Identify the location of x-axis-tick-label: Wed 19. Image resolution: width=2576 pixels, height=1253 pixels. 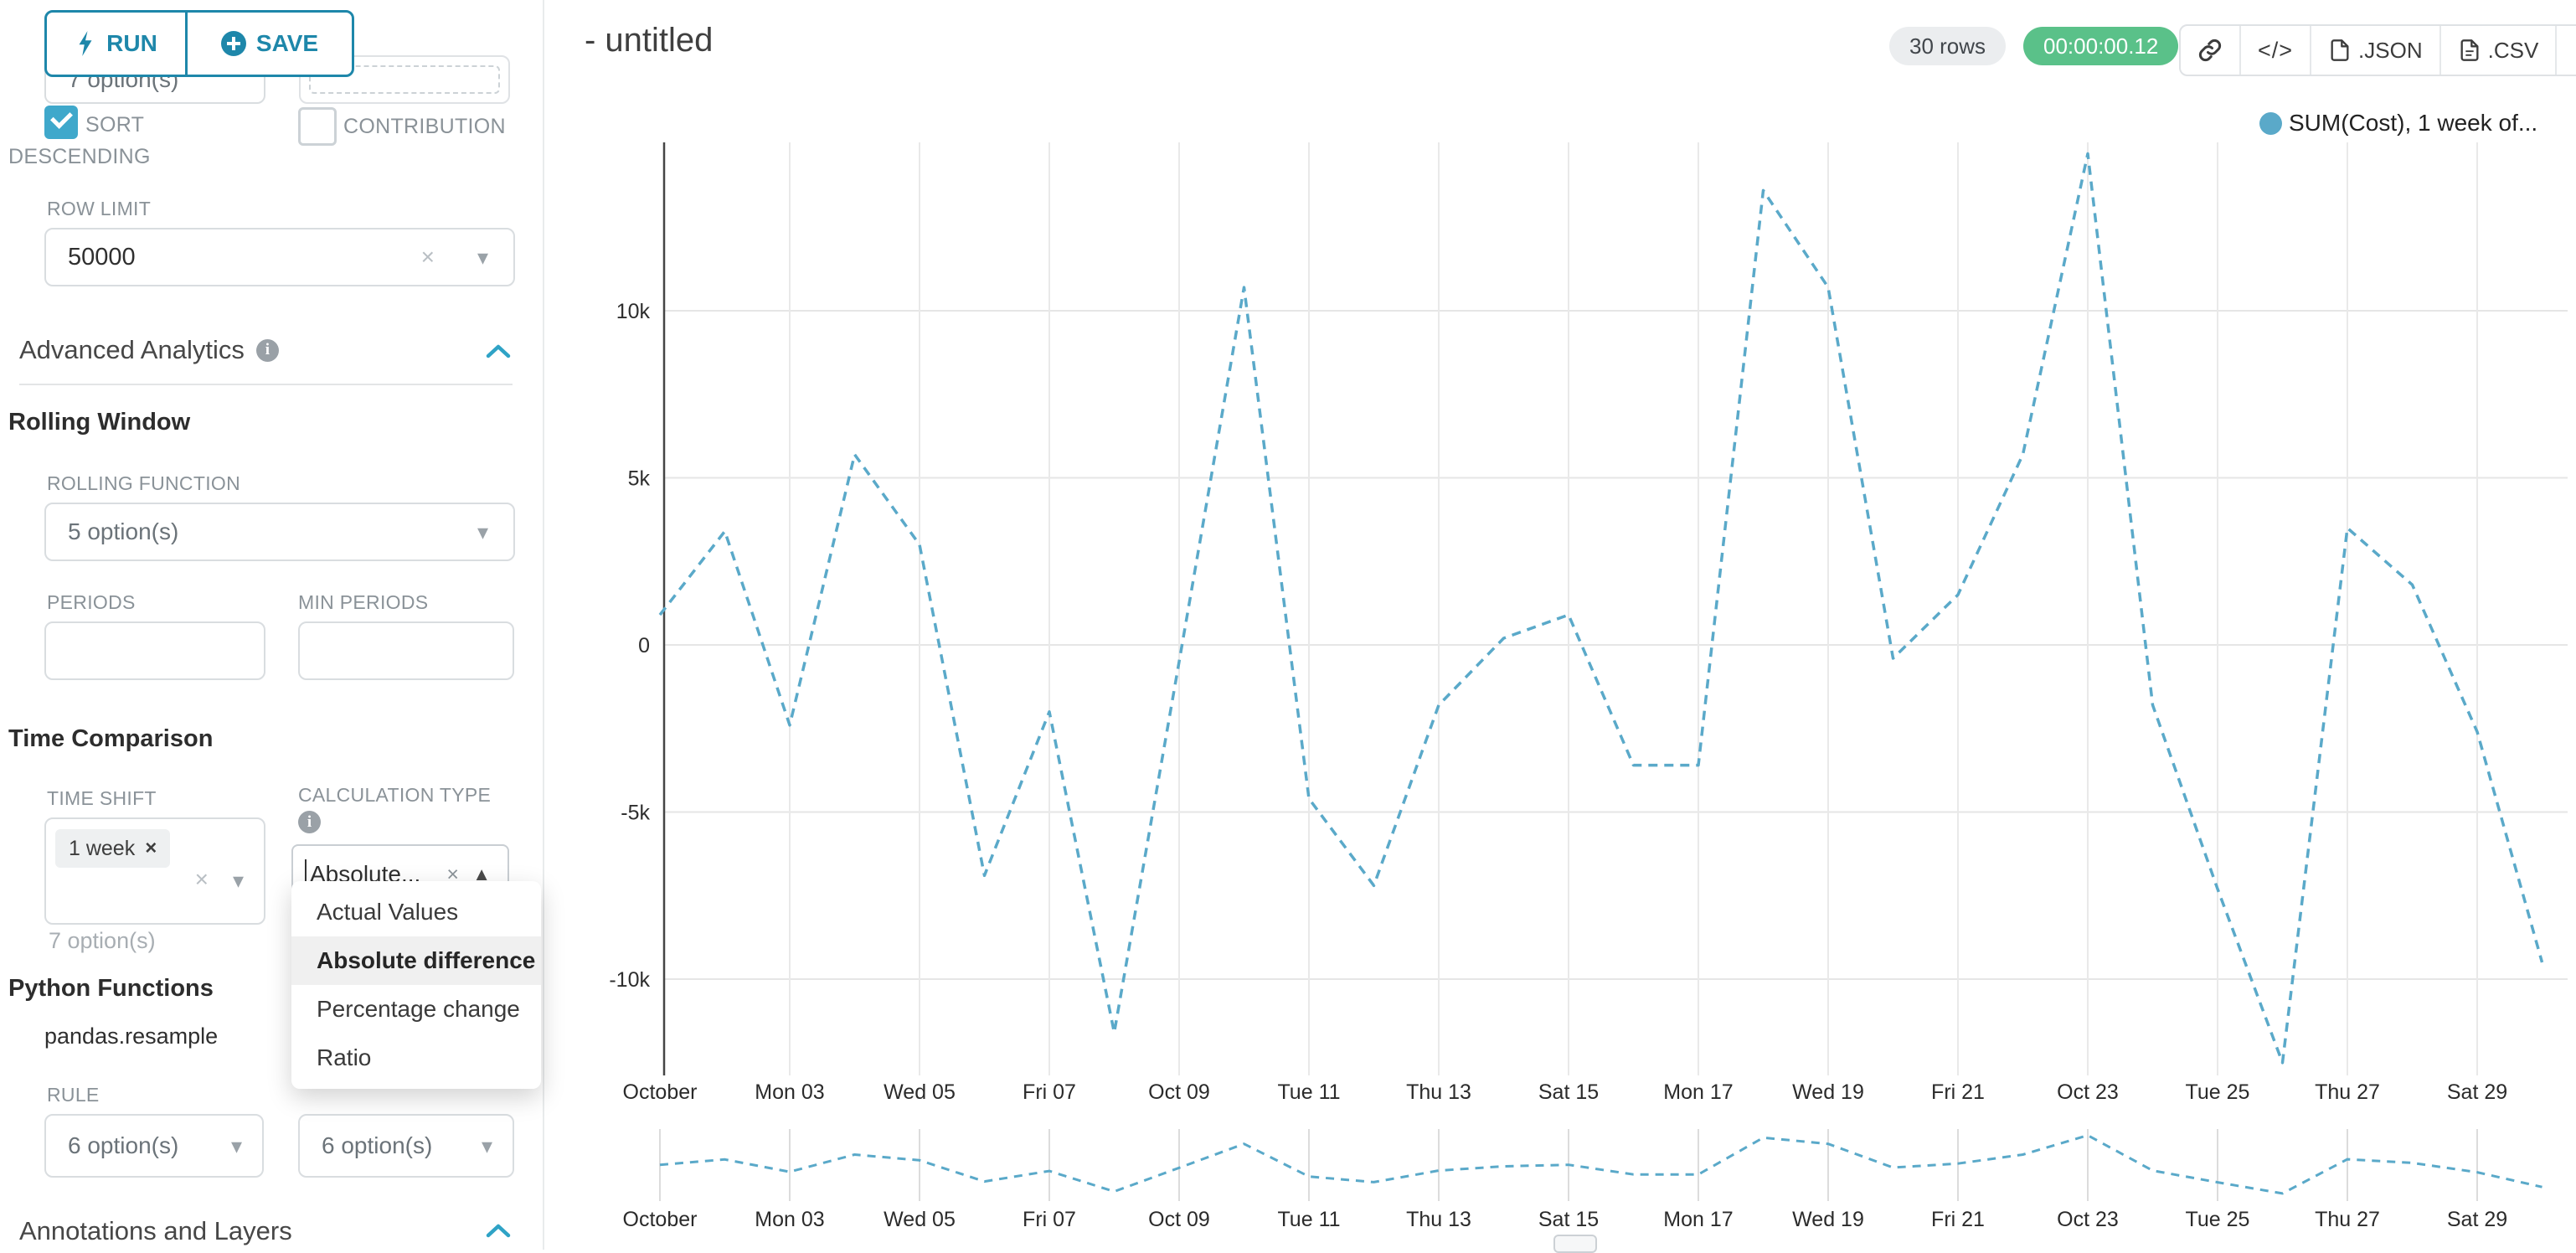
(1828, 1092).